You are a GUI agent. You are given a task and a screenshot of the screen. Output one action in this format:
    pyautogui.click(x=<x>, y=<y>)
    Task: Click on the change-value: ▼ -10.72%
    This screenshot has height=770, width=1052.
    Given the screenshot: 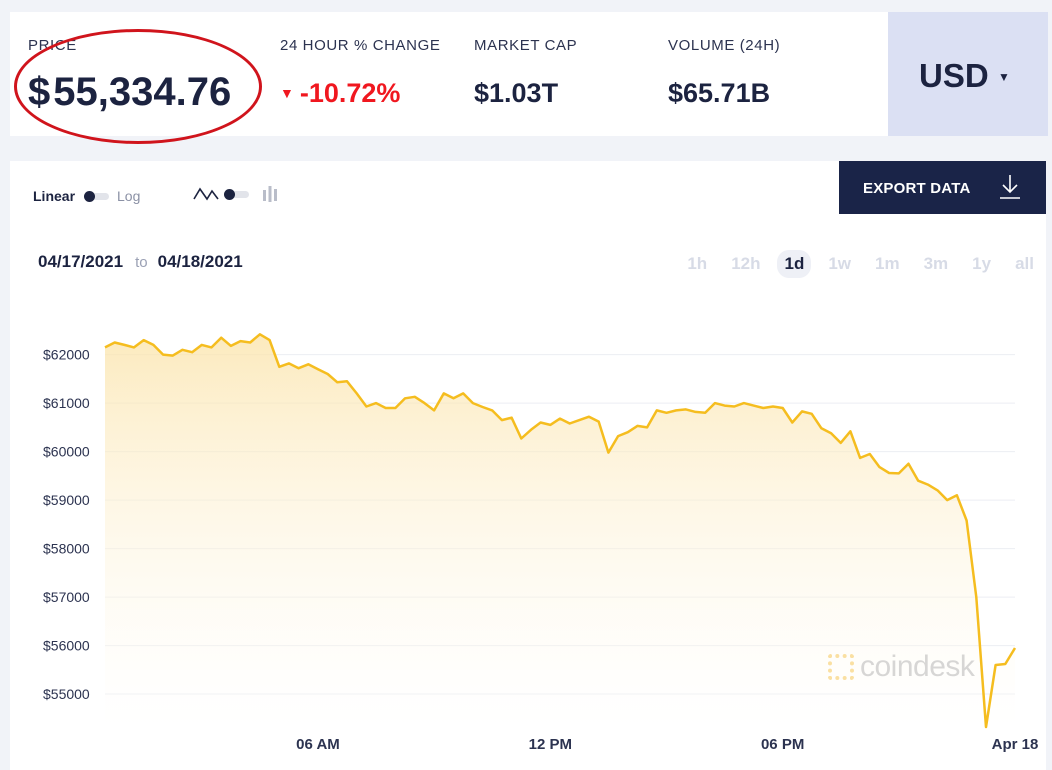 What is the action you would take?
    pyautogui.click(x=340, y=93)
    